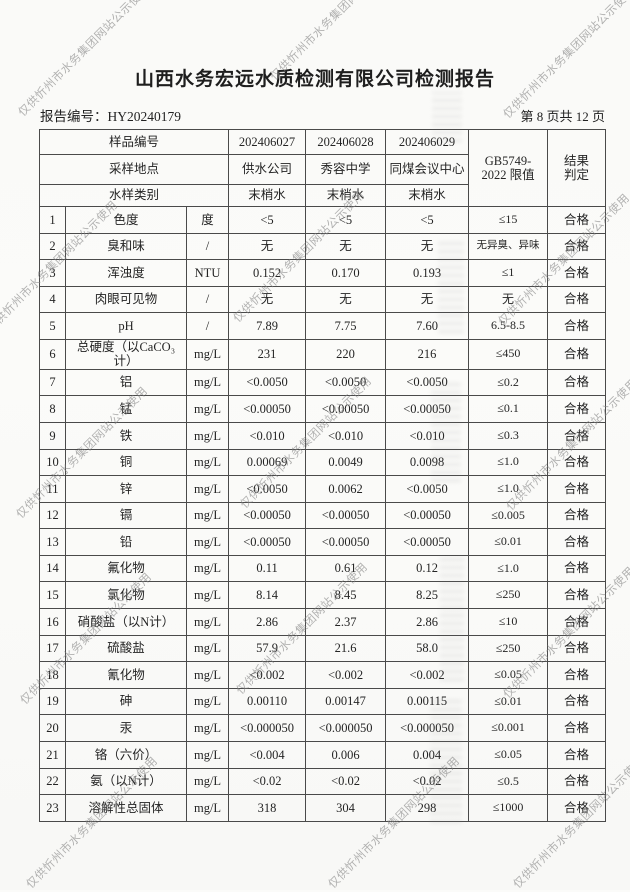 The height and width of the screenshot is (892, 630). I want to click on cell-limit: ≤0.5, so click(508, 781).